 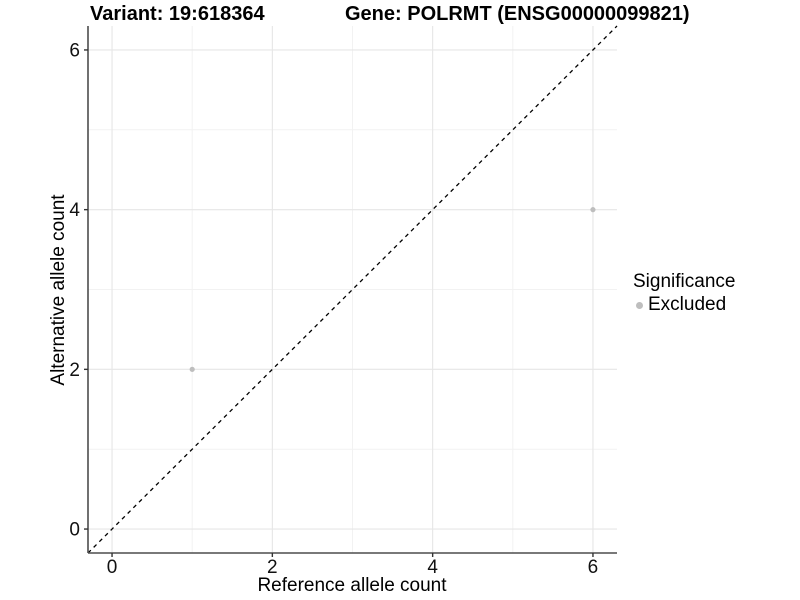 I want to click on legend-item-label: Excluded, so click(x=687, y=304).